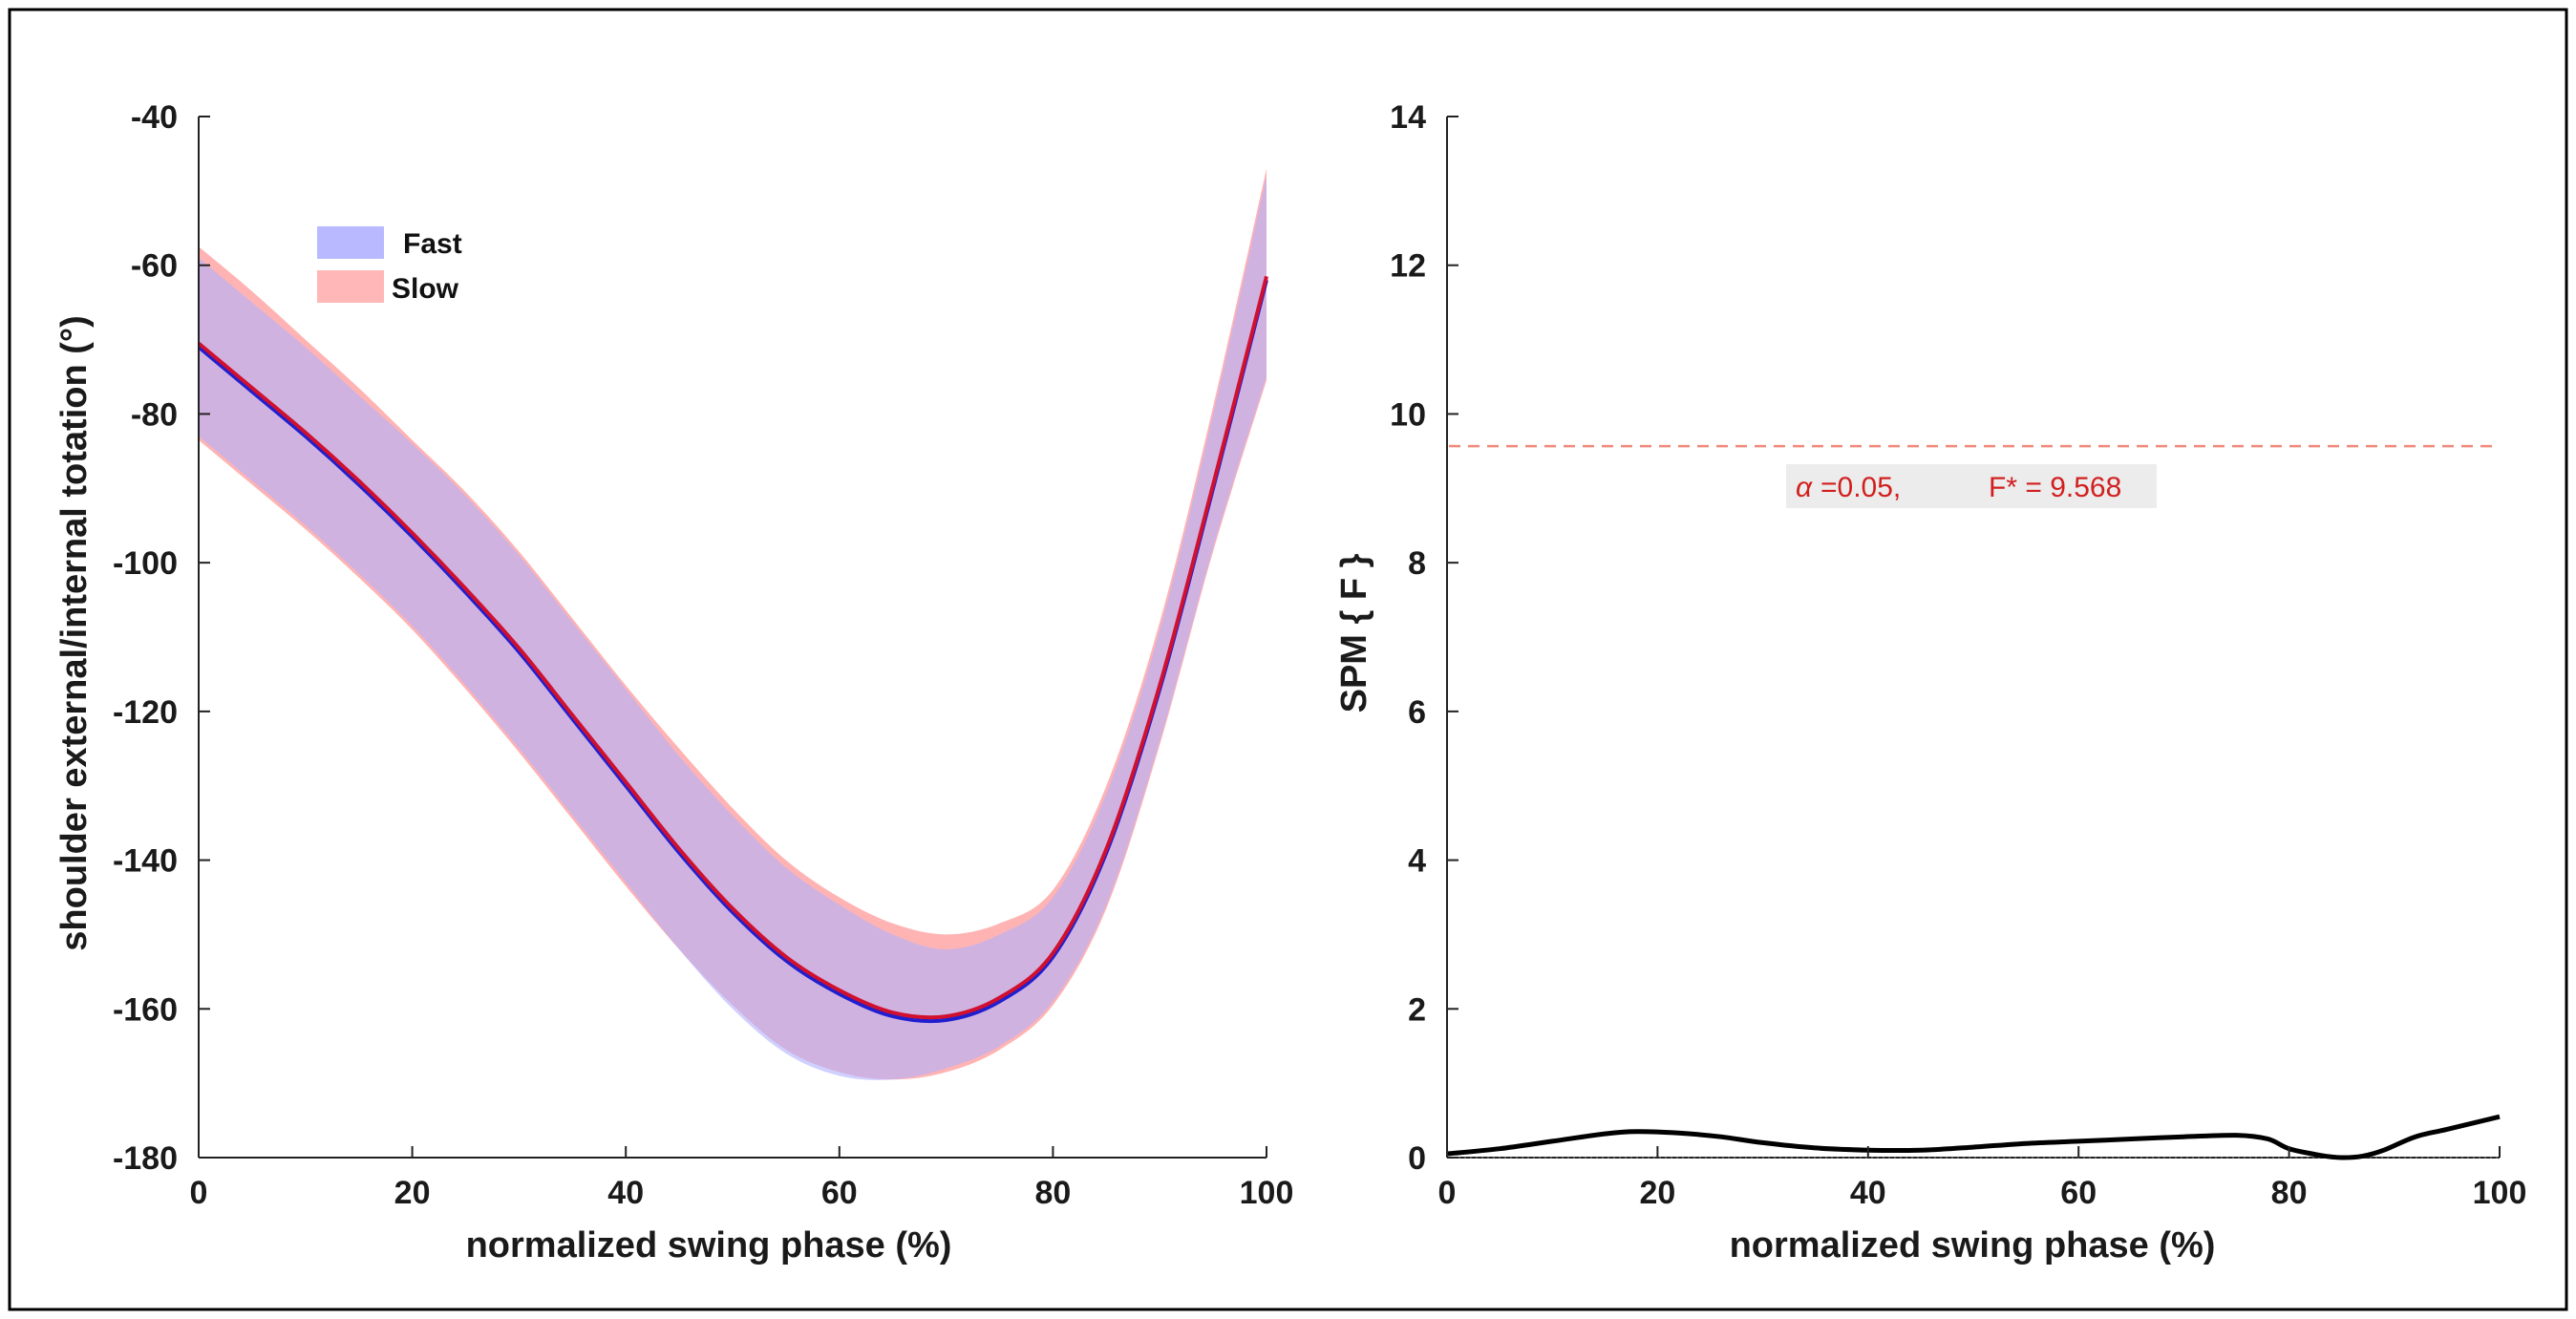  I want to click on right-y-tick-label: 2, so click(1417, 1009).